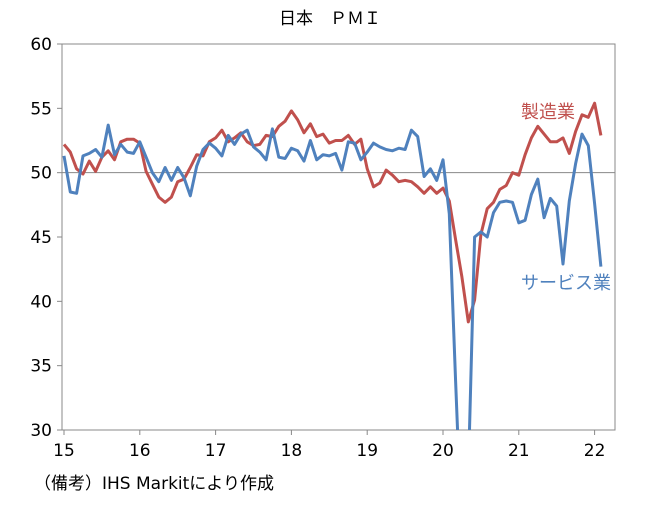  Describe the element at coordinates (41, 431) in the screenshot. I see `y-tick-label: 30` at that location.